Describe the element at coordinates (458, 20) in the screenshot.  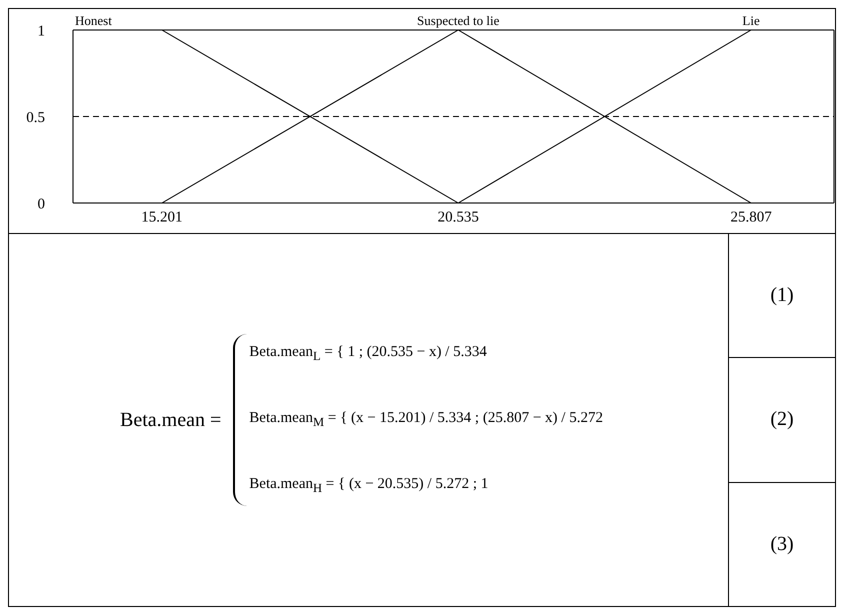
I see `series-label: Suspected to lie` at that location.